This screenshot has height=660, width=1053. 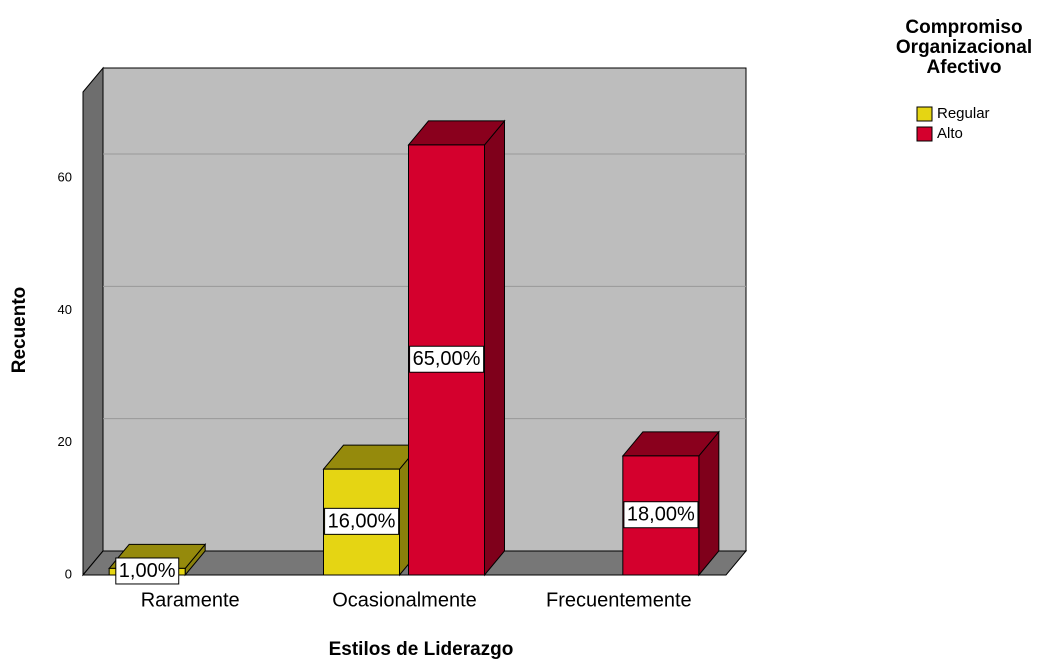 What do you see at coordinates (93, 321) in the screenshot?
I see `left-wall` at bounding box center [93, 321].